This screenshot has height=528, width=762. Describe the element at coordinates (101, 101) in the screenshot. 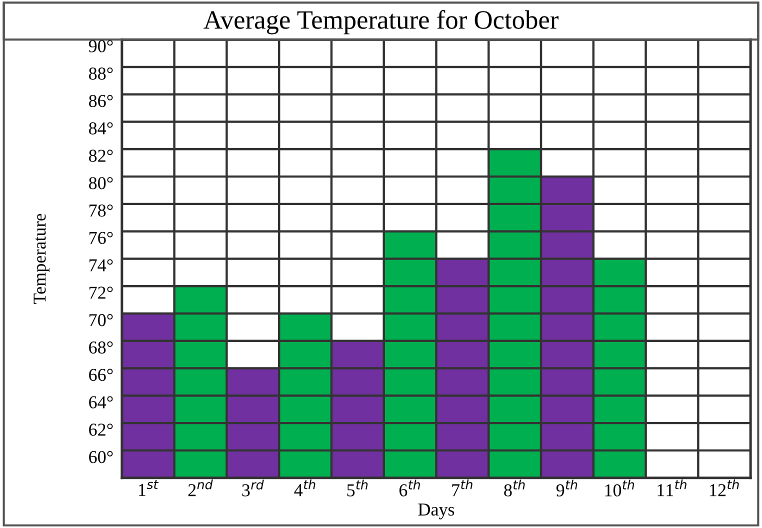

I see `y-tick-label: 86°` at that location.